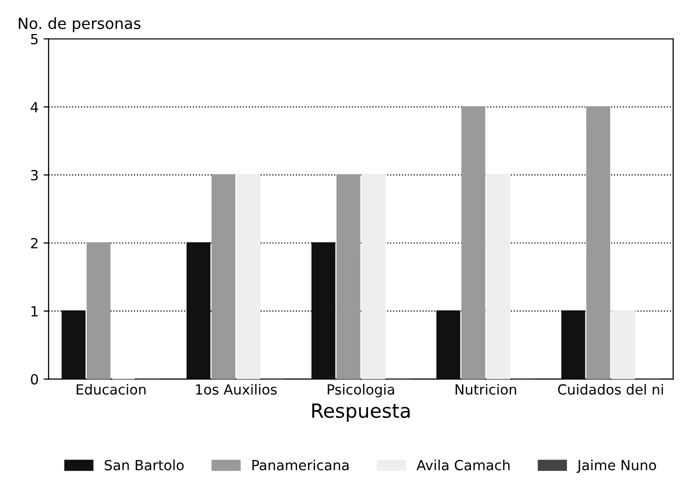 Image resolution: width=694 pixels, height=486 pixels. Describe the element at coordinates (34, 379) in the screenshot. I see `y-tick-label: 0` at that location.